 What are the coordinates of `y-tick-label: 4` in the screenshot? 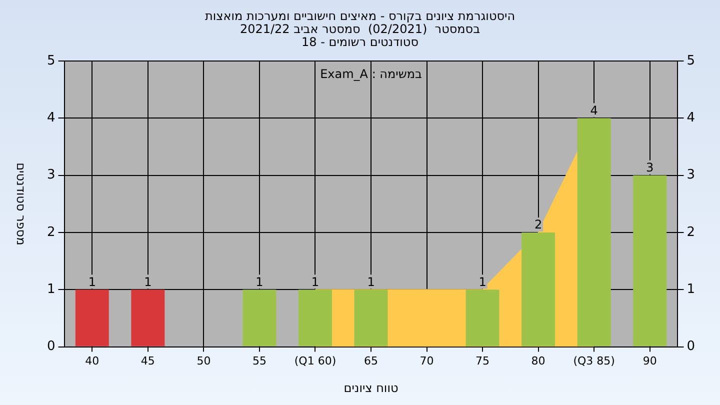 It's located at (51, 118).